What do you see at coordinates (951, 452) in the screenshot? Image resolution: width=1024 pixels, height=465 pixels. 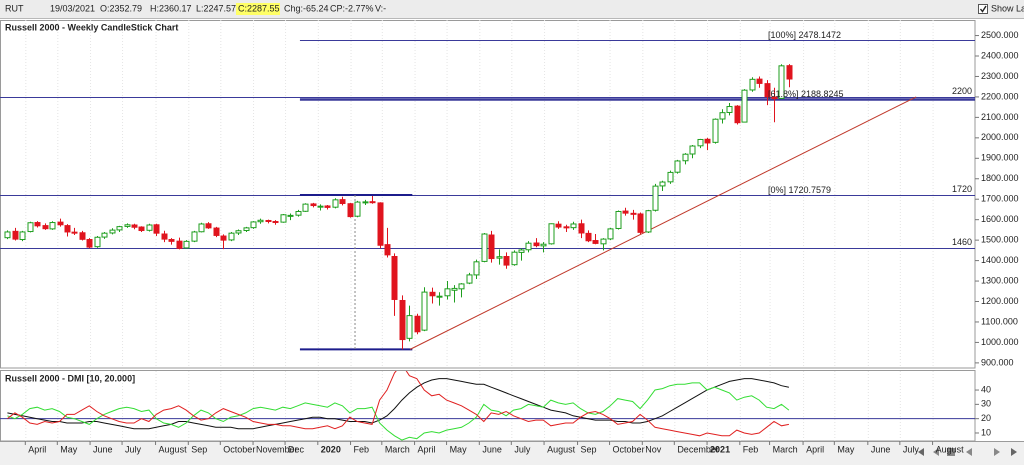 I see `zoom-button` at bounding box center [951, 452].